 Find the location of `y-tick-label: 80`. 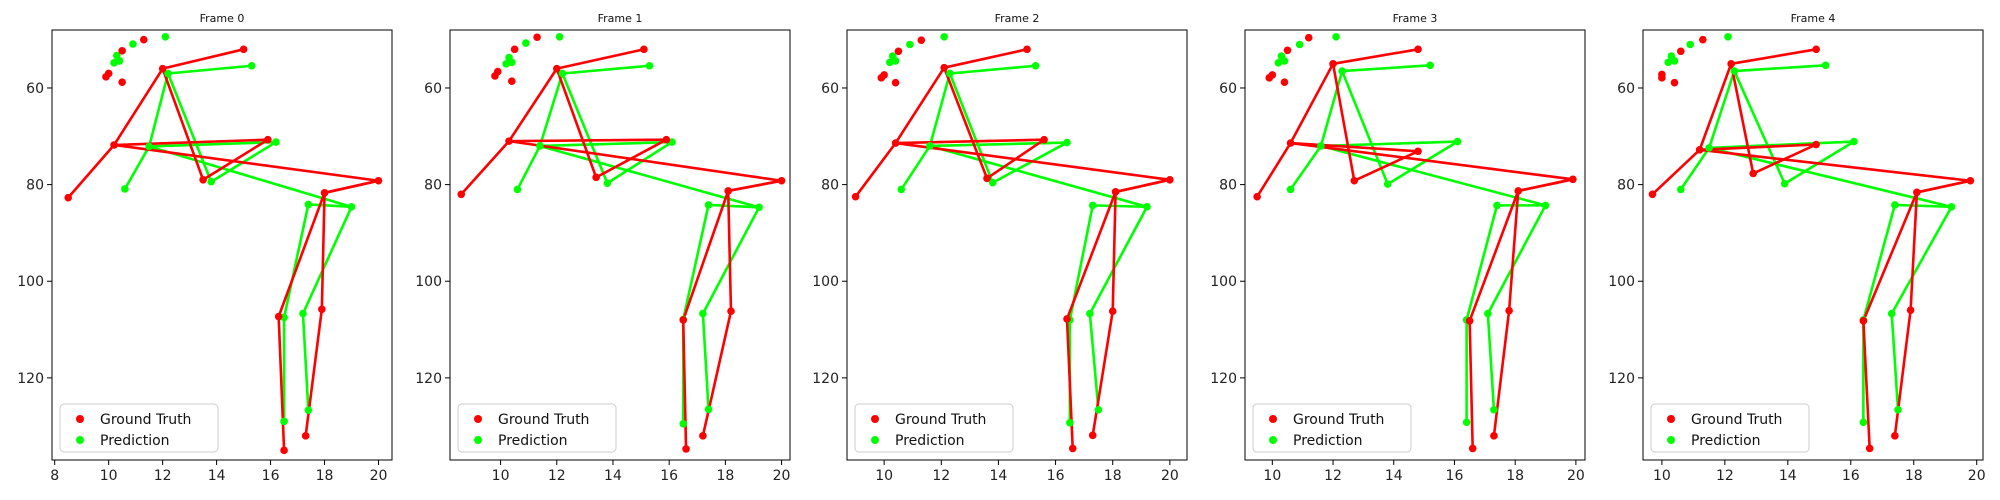

y-tick-label: 80 is located at coordinates (1228, 186).